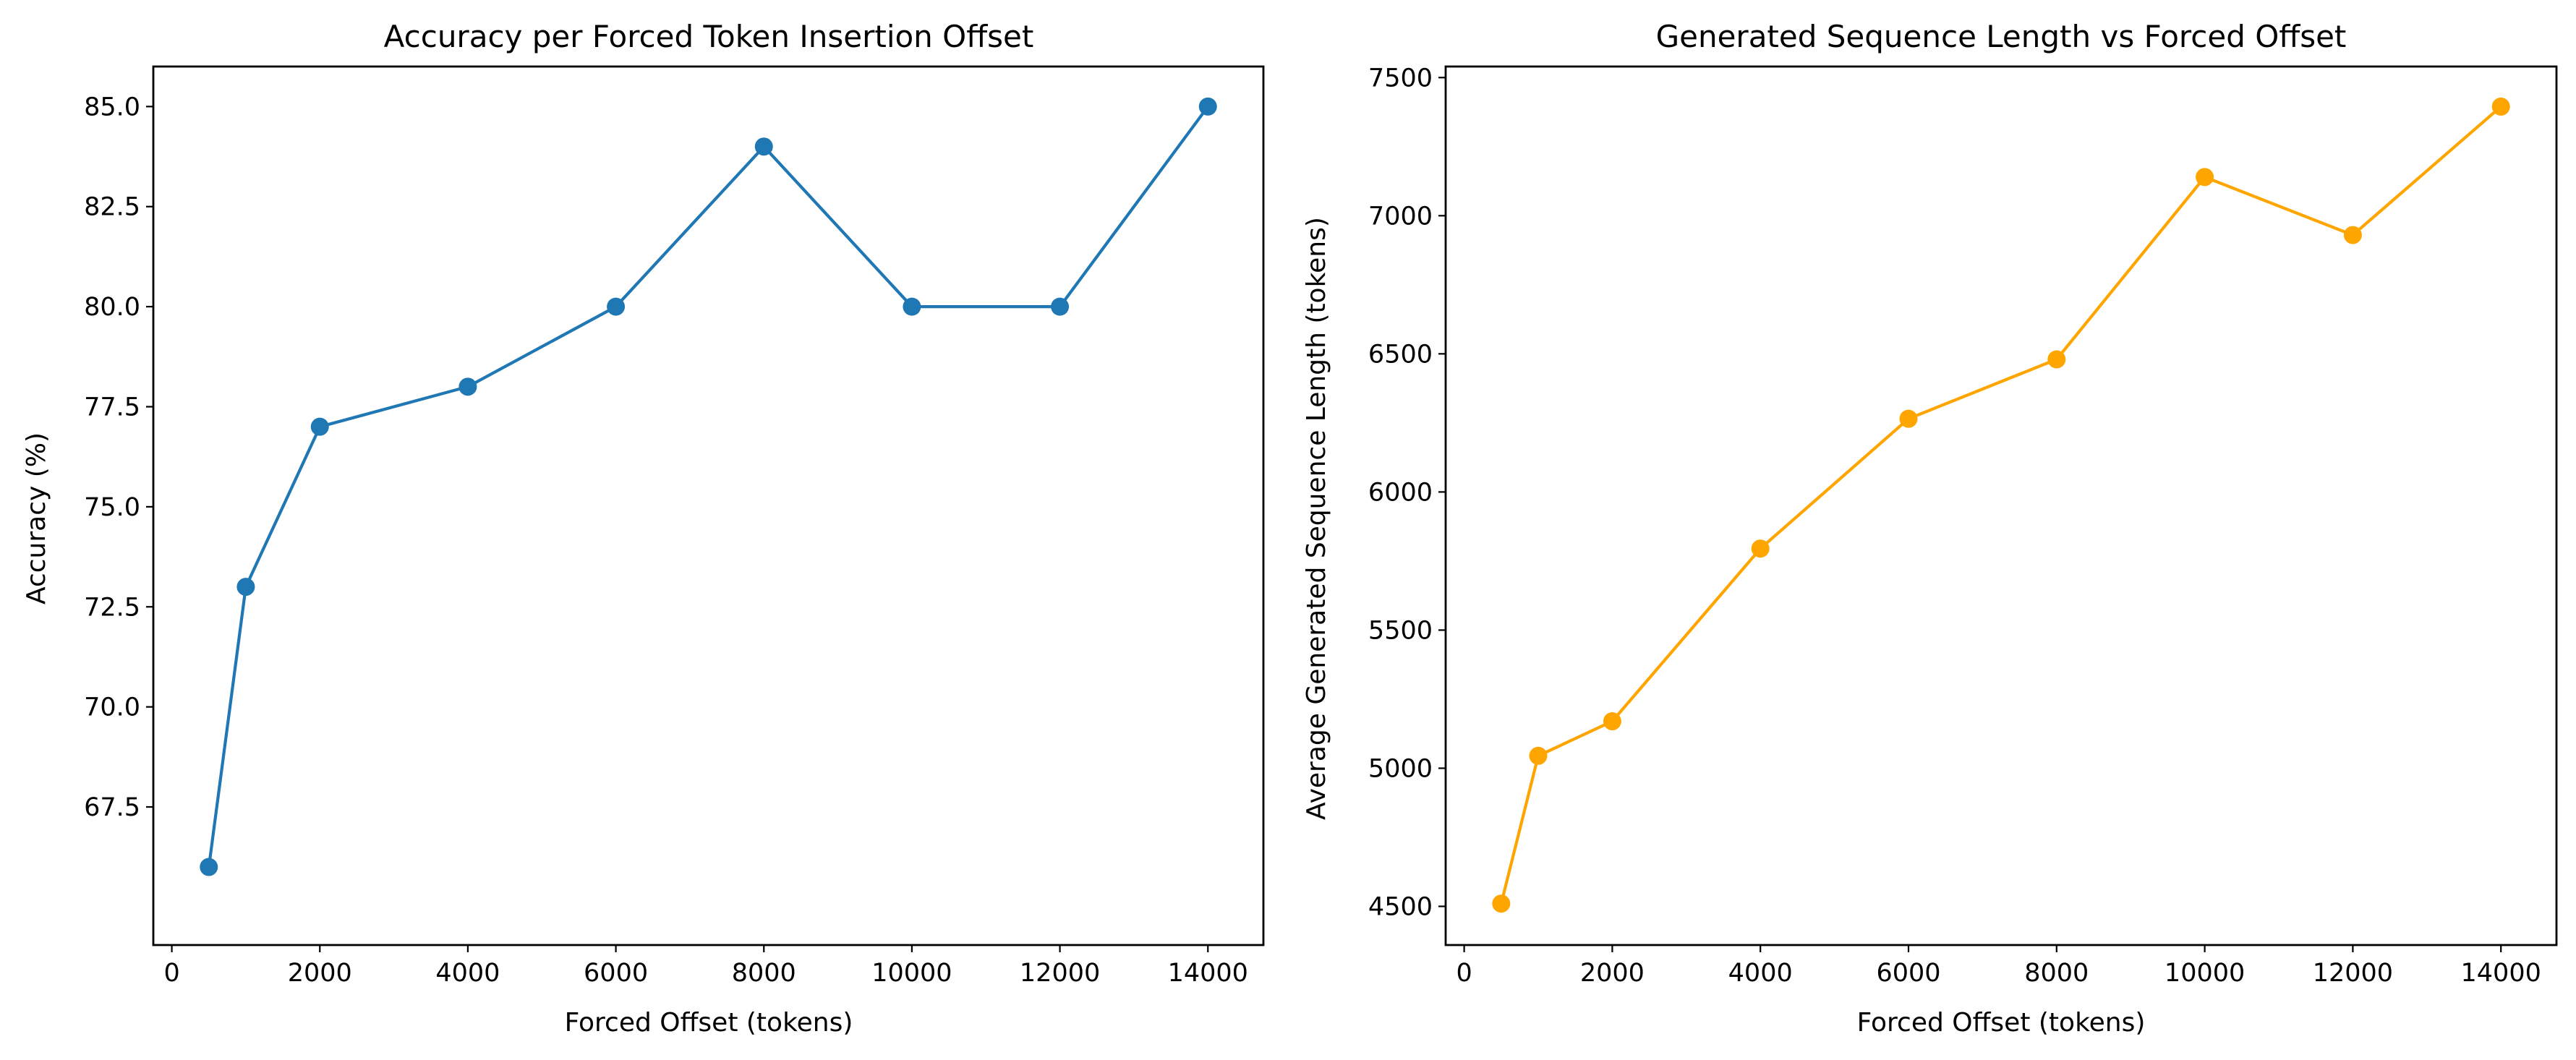  What do you see at coordinates (1400, 354) in the screenshot?
I see `y-tick-label: 6500` at bounding box center [1400, 354].